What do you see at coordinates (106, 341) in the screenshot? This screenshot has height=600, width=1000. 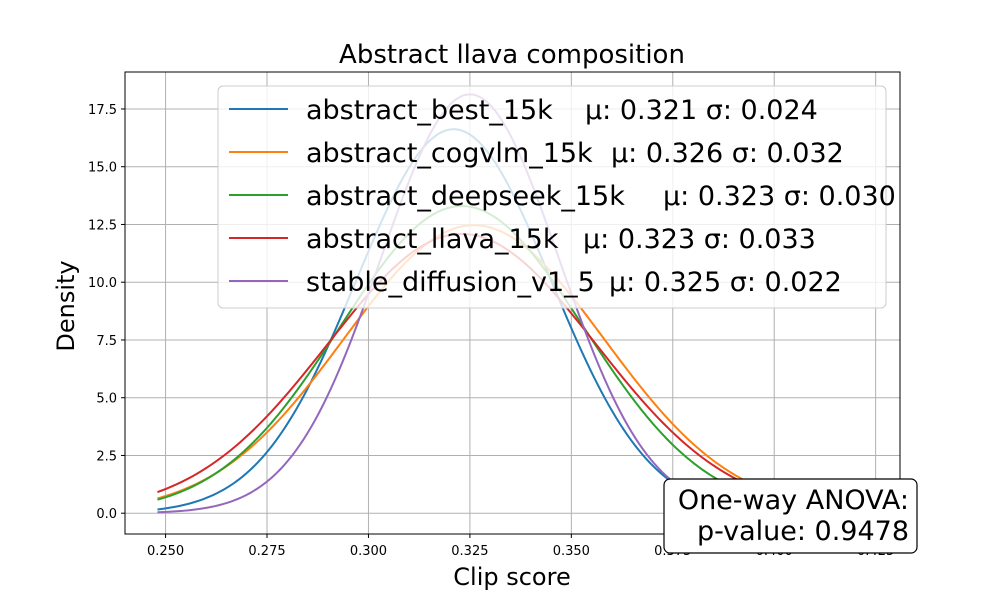 I see `y-tick-label: 7.5` at bounding box center [106, 341].